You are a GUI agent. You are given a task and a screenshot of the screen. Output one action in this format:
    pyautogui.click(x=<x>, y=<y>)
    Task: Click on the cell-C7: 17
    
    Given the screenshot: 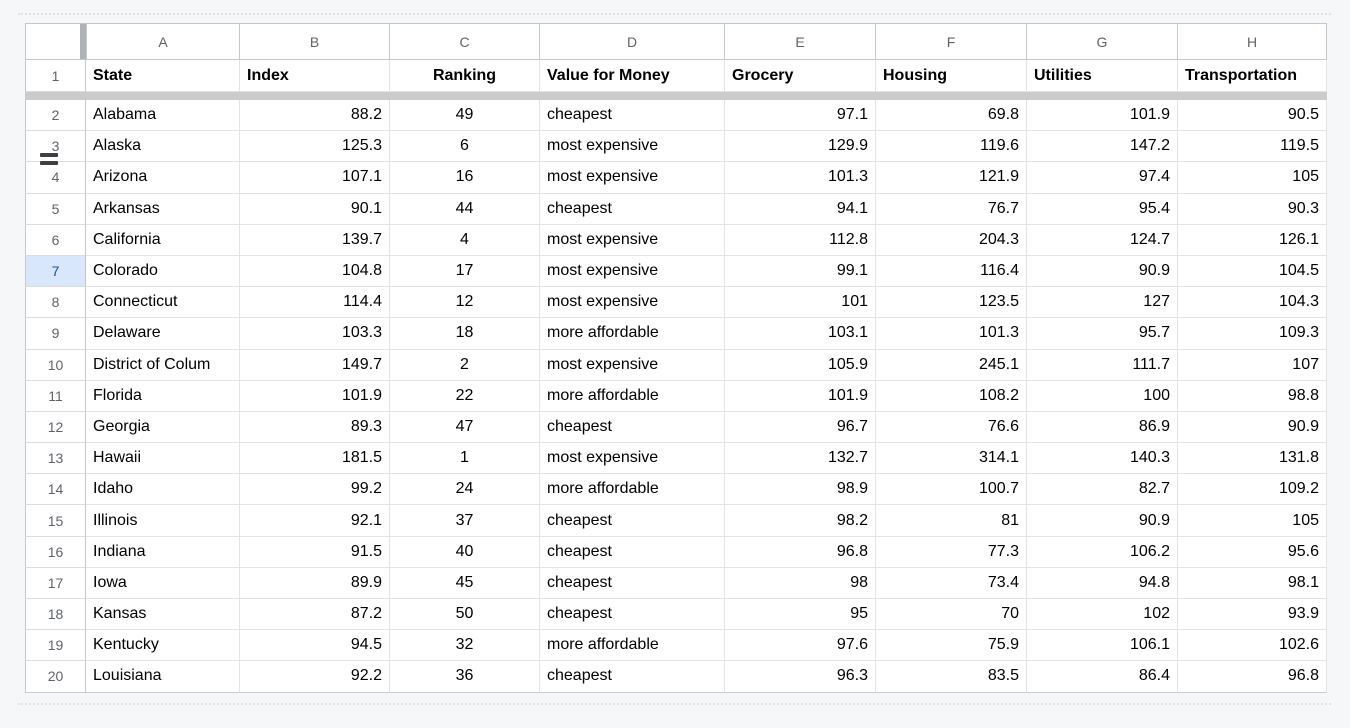 What is the action you would take?
    pyautogui.click(x=465, y=271)
    